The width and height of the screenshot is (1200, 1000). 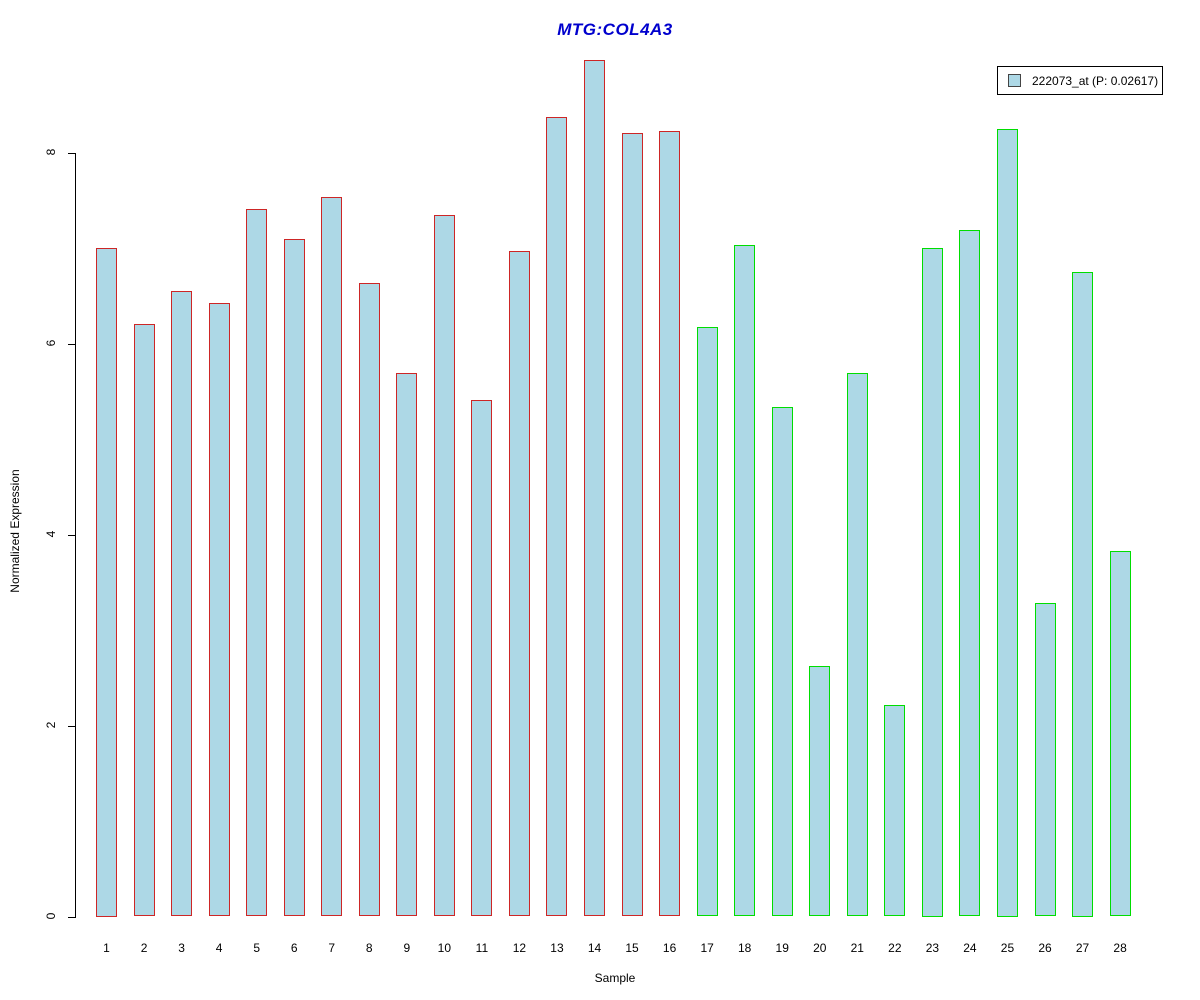 I want to click on x-tick-label-5: 5, so click(x=256, y=948).